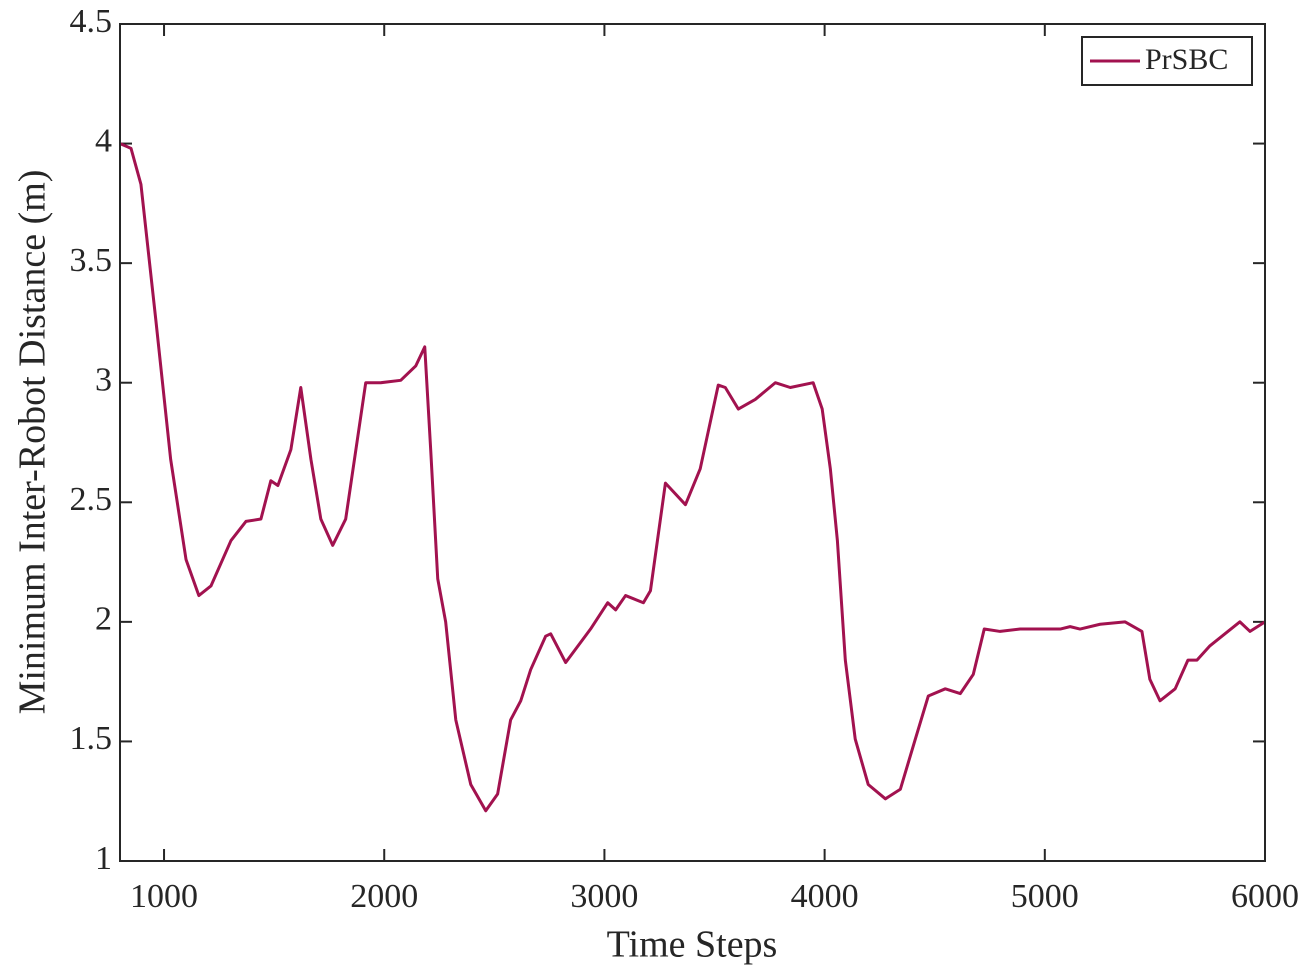 The width and height of the screenshot is (1307, 974). What do you see at coordinates (33, 442) in the screenshot?
I see `y-axis-label: Minimum Inter-Robot Distance (m)` at bounding box center [33, 442].